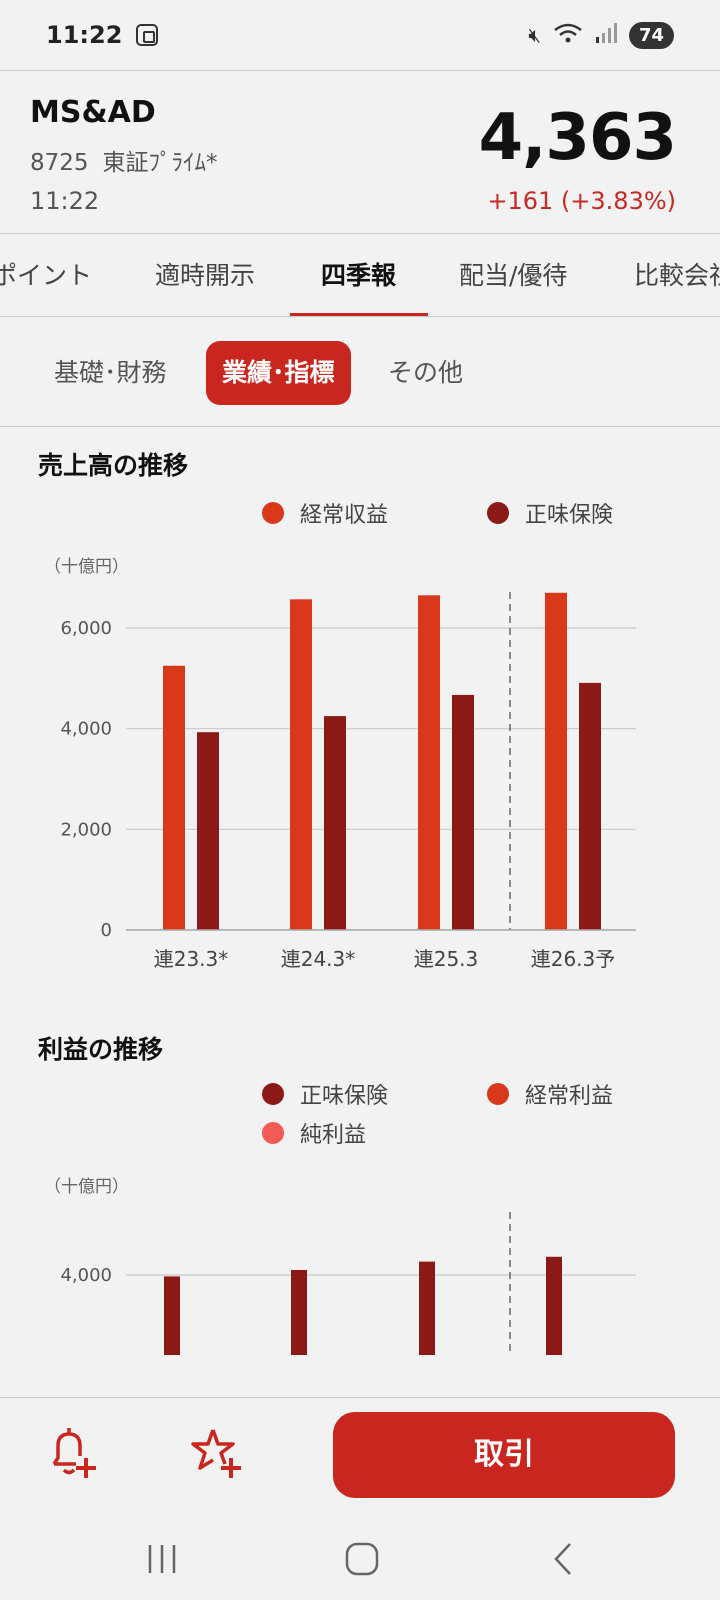  Describe the element at coordinates (581, 201) in the screenshot. I see `price-change: +161 (+3.83%)` at that location.